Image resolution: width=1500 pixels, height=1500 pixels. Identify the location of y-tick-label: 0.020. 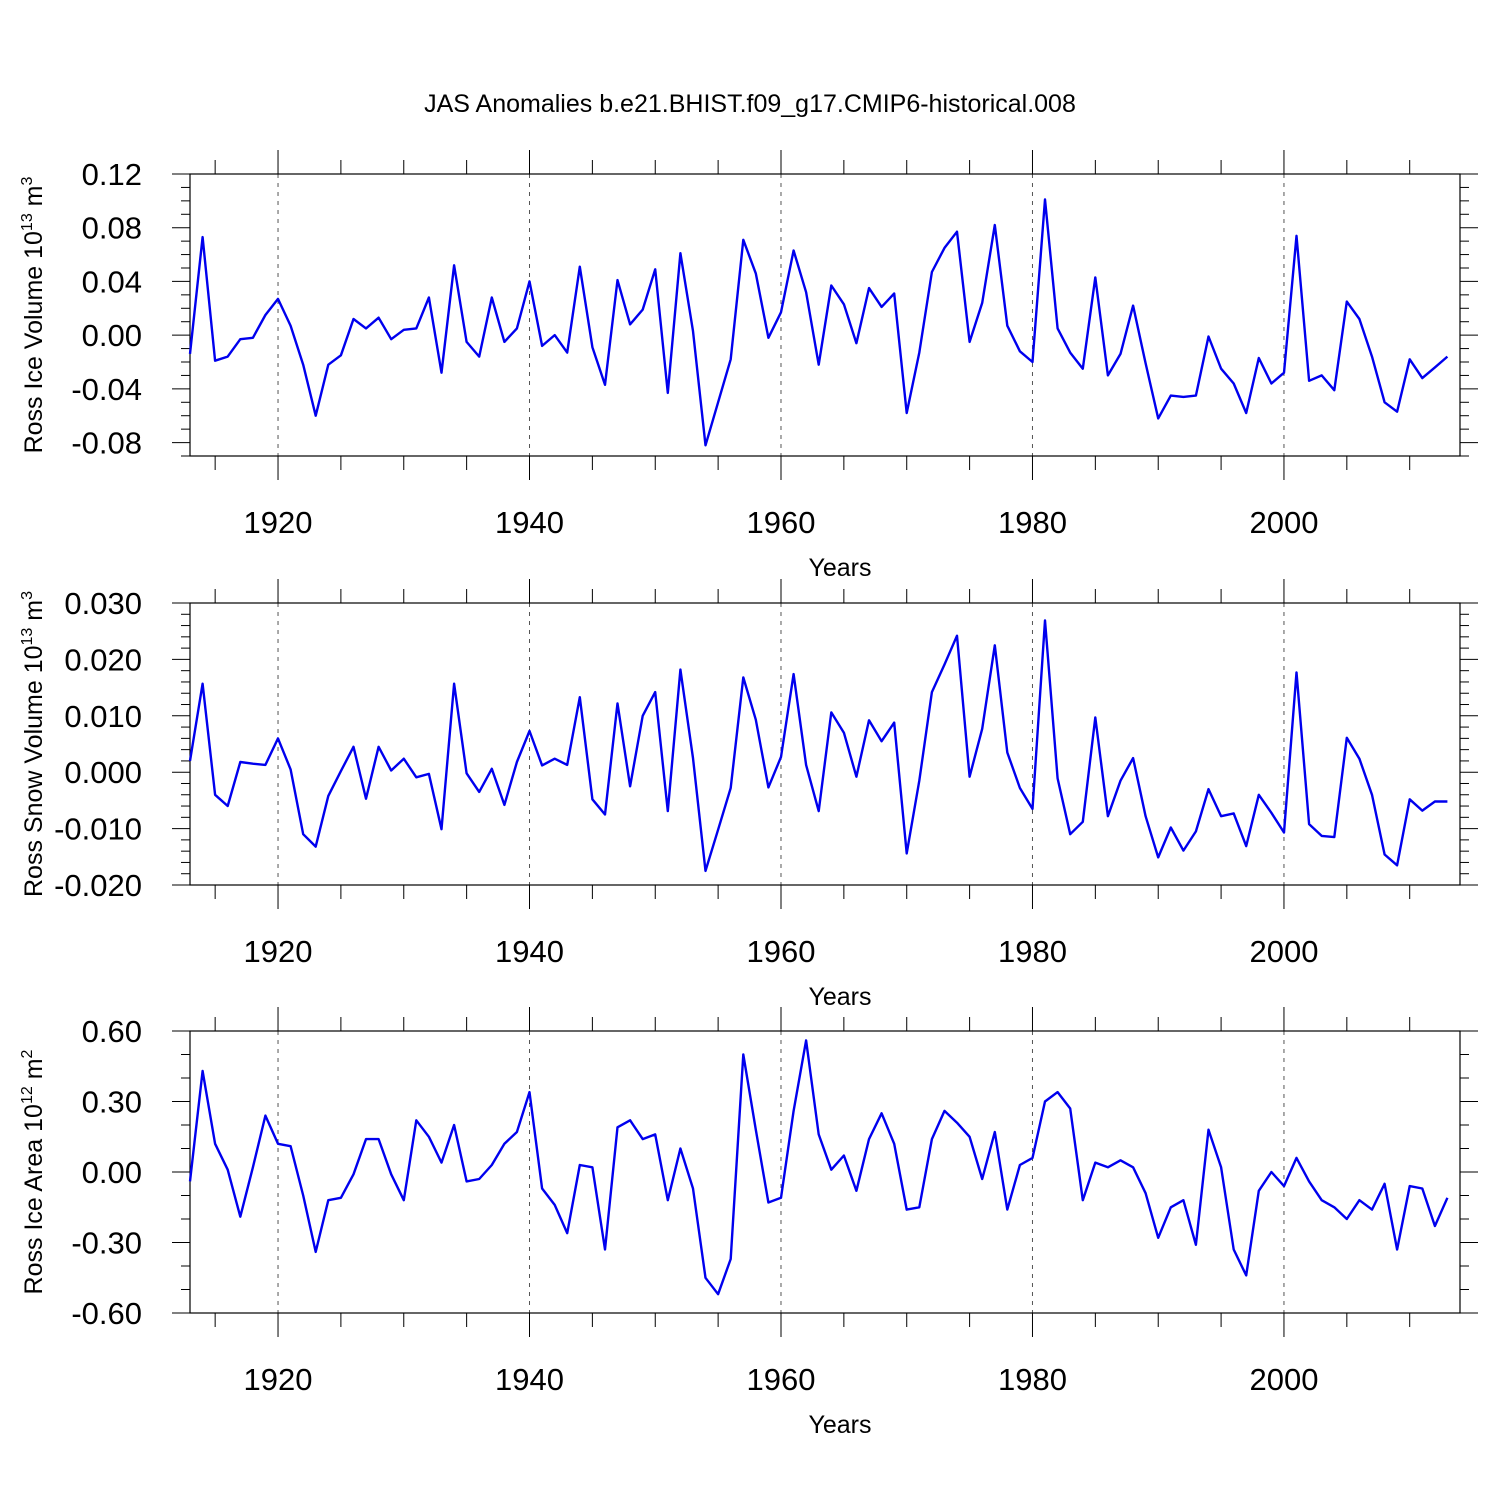
(103, 659).